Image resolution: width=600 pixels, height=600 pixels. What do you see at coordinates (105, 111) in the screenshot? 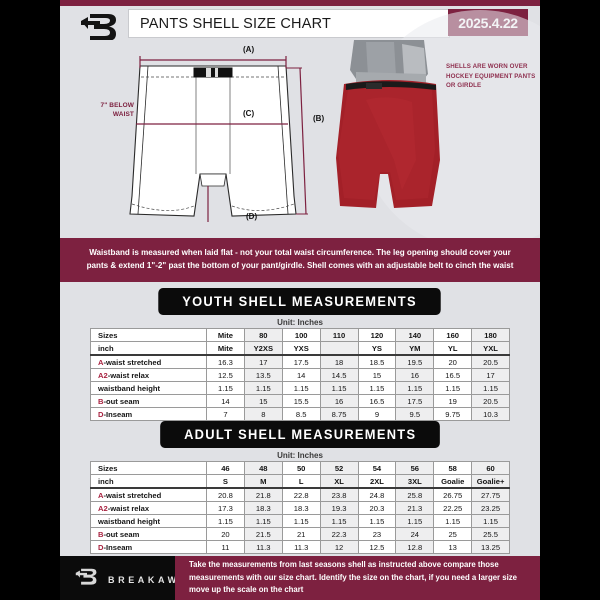
I see `waist-reference-note: 7" BELOW WAIST` at bounding box center [105, 111].